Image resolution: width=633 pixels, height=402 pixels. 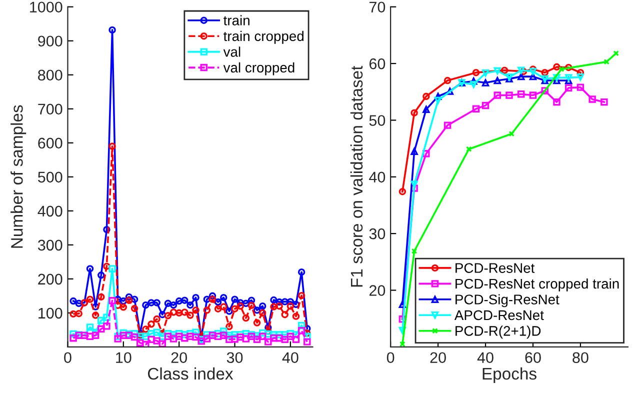 I want to click on legend-label: val, so click(x=231, y=51).